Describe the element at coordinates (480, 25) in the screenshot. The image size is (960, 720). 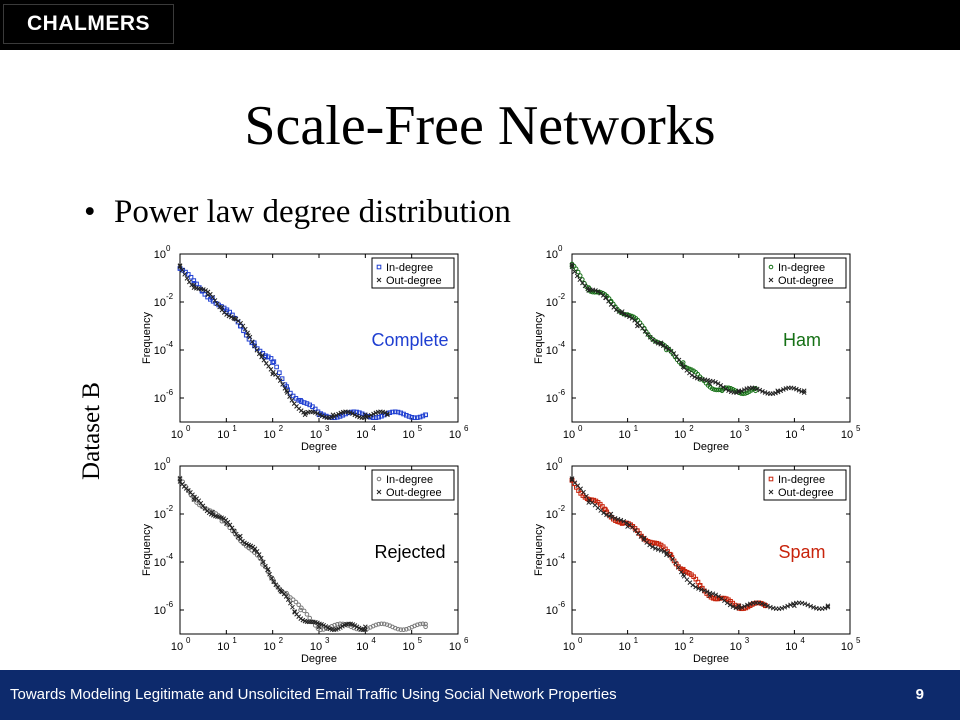
I see `top-bar: CHALMERS` at that location.